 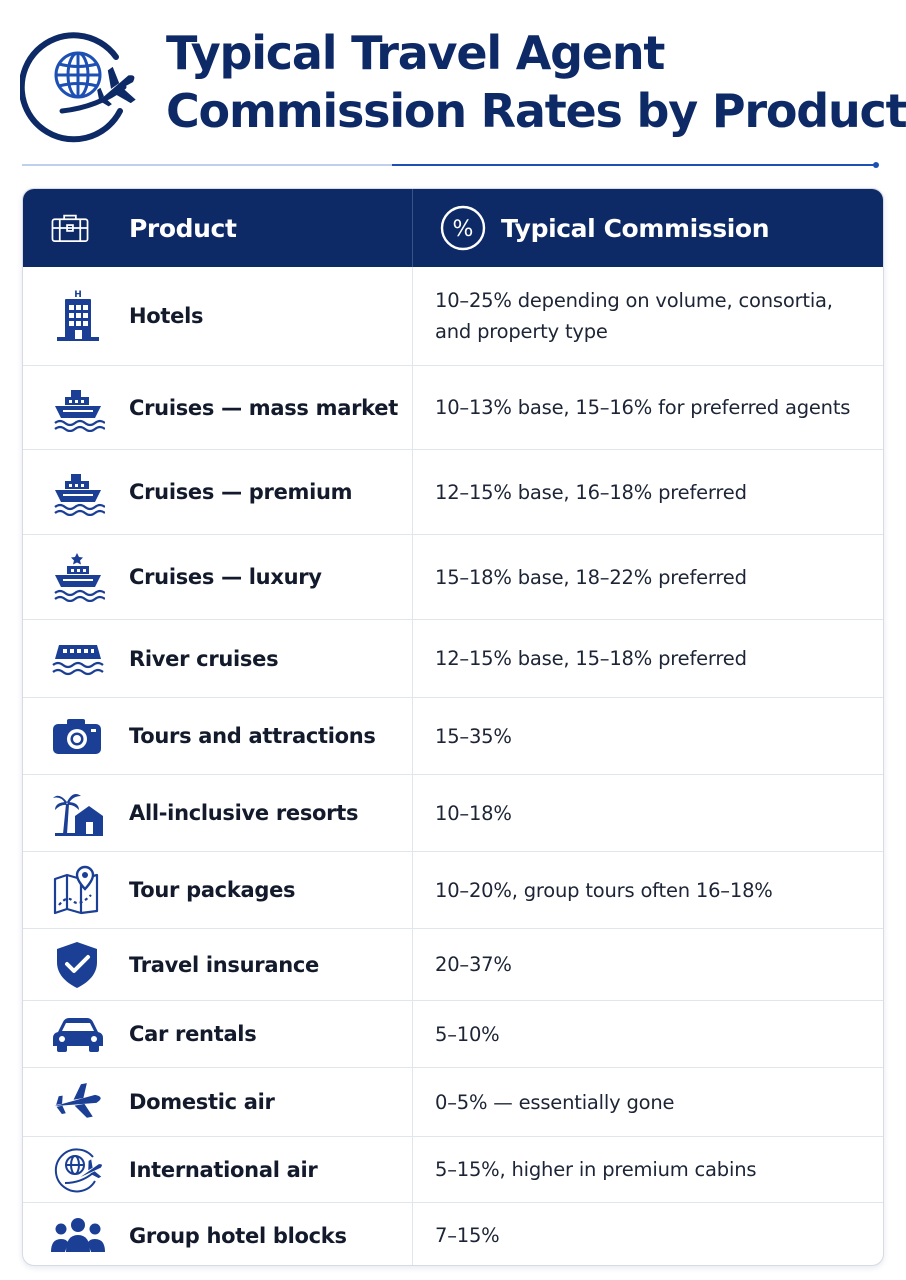 What do you see at coordinates (635, 228) in the screenshot?
I see `column-header-commission-label: Typical Commission` at bounding box center [635, 228].